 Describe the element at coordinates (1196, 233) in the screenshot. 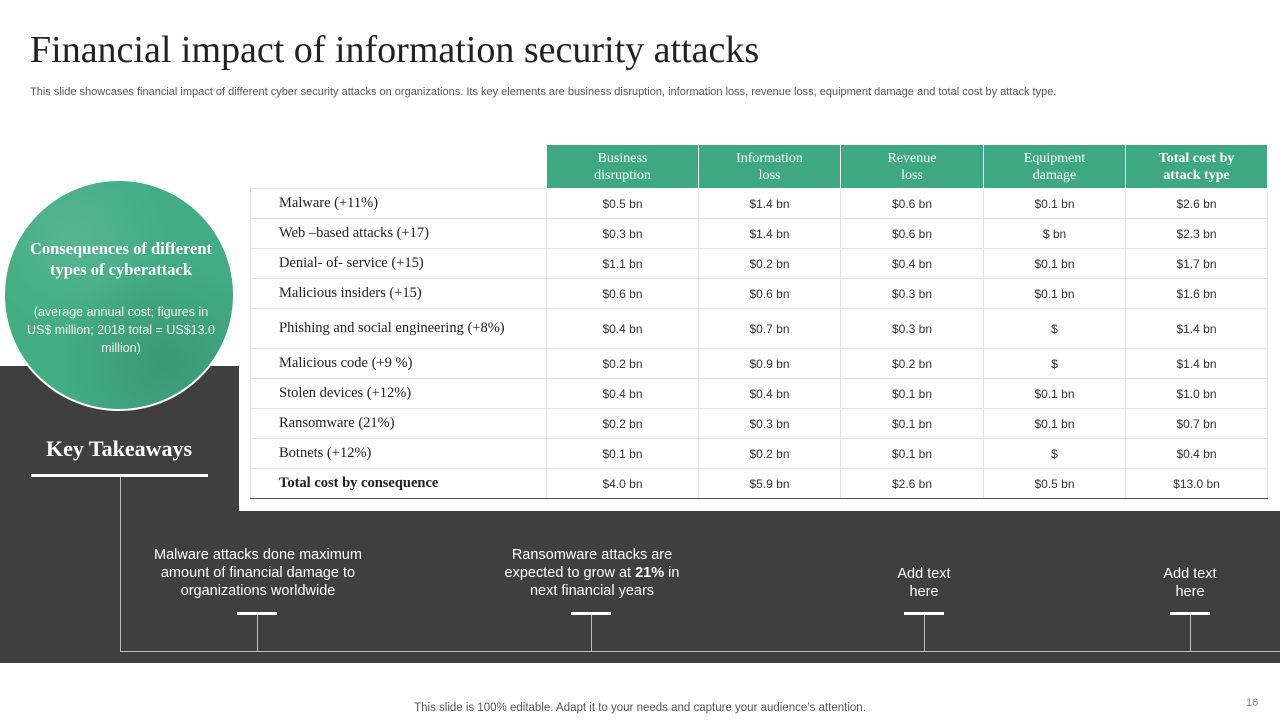

I see `cell-value: $2.3 bn` at that location.